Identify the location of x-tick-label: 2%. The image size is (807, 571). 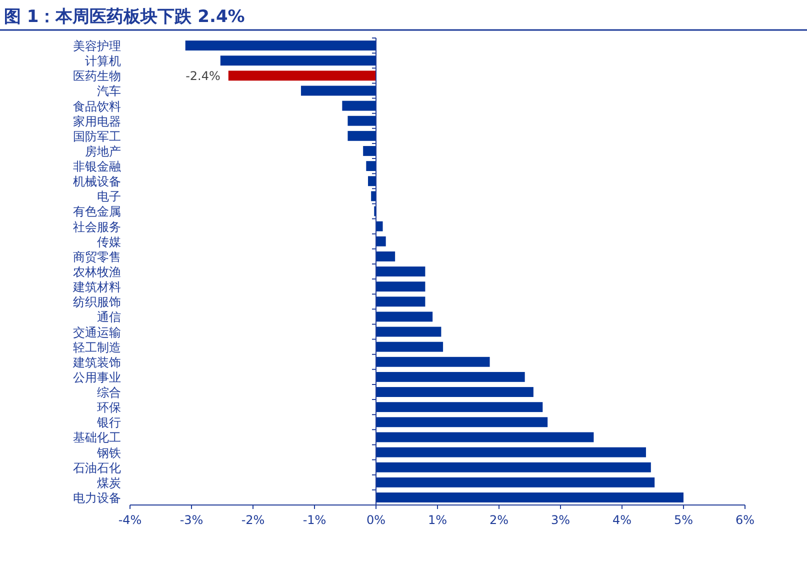
(499, 520).